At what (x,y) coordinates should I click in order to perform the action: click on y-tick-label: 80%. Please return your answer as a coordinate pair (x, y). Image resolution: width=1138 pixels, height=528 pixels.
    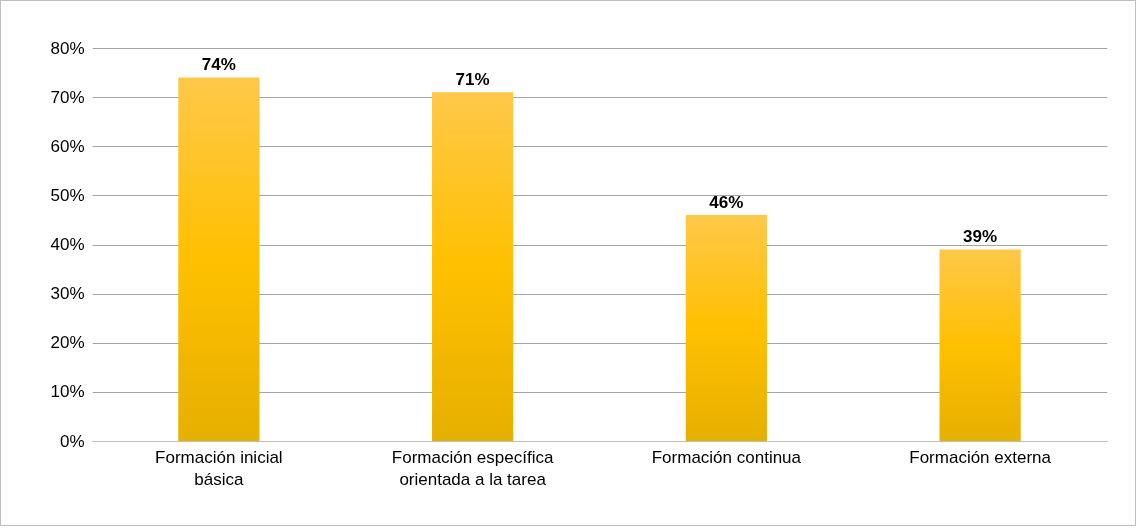
    Looking at the image, I should click on (67, 48).